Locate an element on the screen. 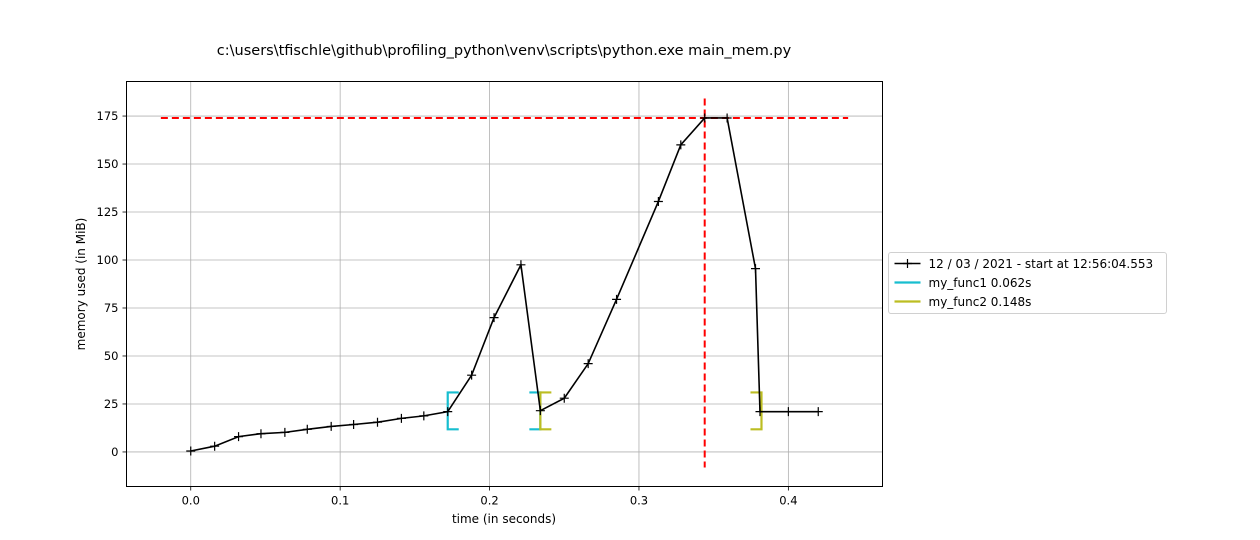 This screenshot has width=1260, height=540. x-tick-label: 0.4 is located at coordinates (788, 501).